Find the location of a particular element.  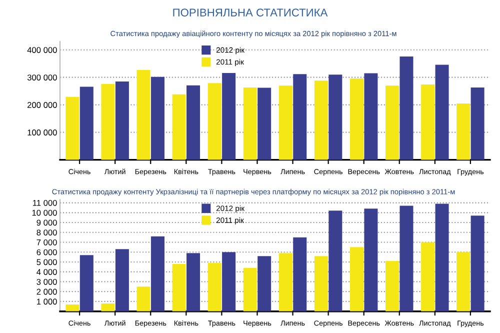

y-tick-label: 1 000 is located at coordinates (47, 301).